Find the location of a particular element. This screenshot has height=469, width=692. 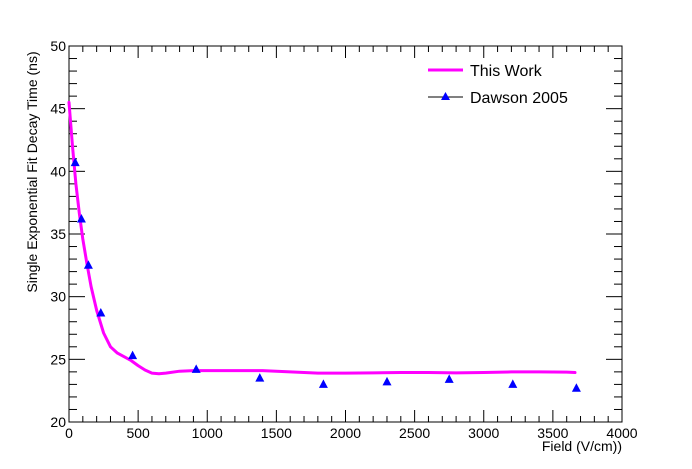

legend-label-this-work: This Work is located at coordinates (506, 71).